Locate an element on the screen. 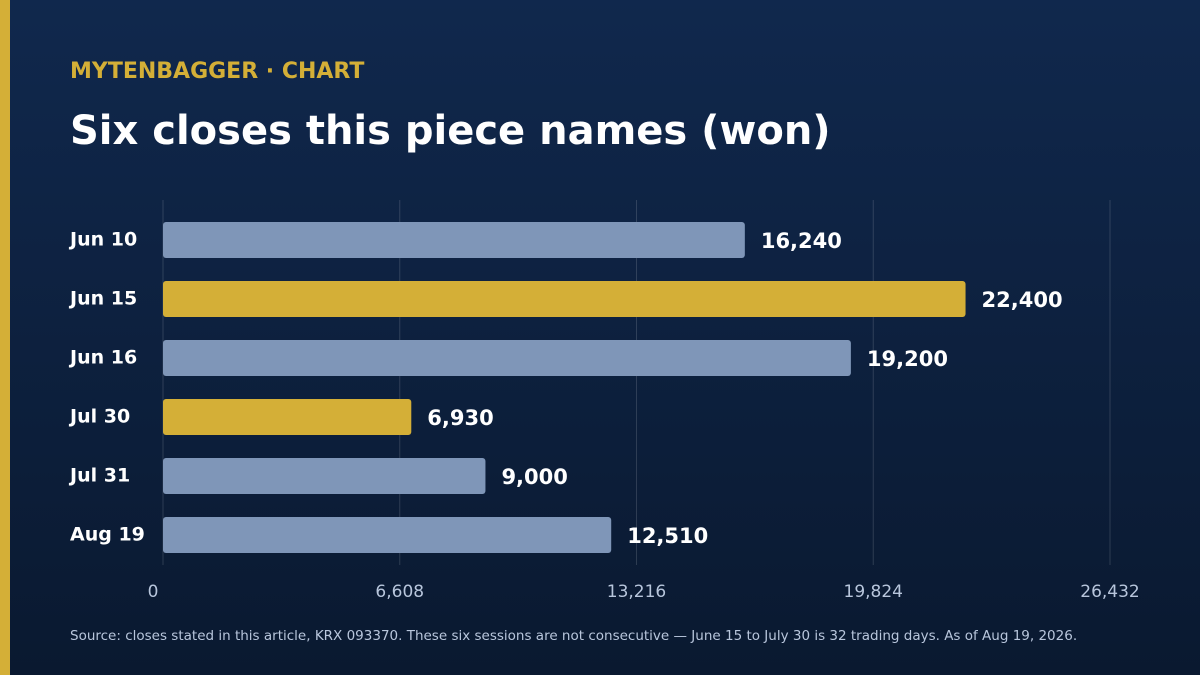 The width and height of the screenshot is (1200, 675). x-tick-label: 0 is located at coordinates (153, 592).